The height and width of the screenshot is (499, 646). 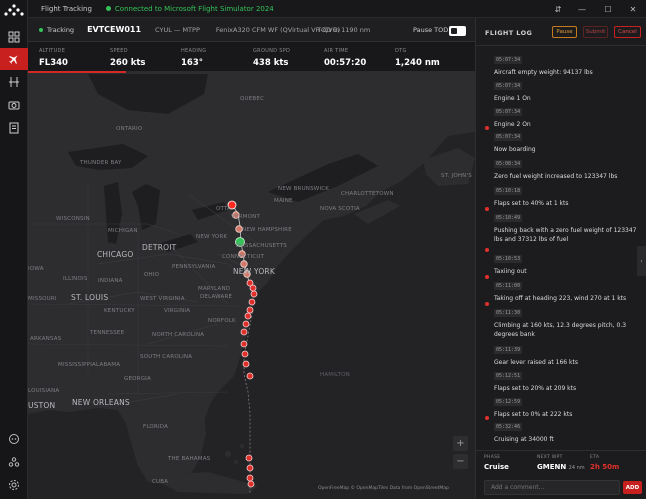 What do you see at coordinates (61, 29) in the screenshot?
I see `tracking-status: Tracking` at bounding box center [61, 29].